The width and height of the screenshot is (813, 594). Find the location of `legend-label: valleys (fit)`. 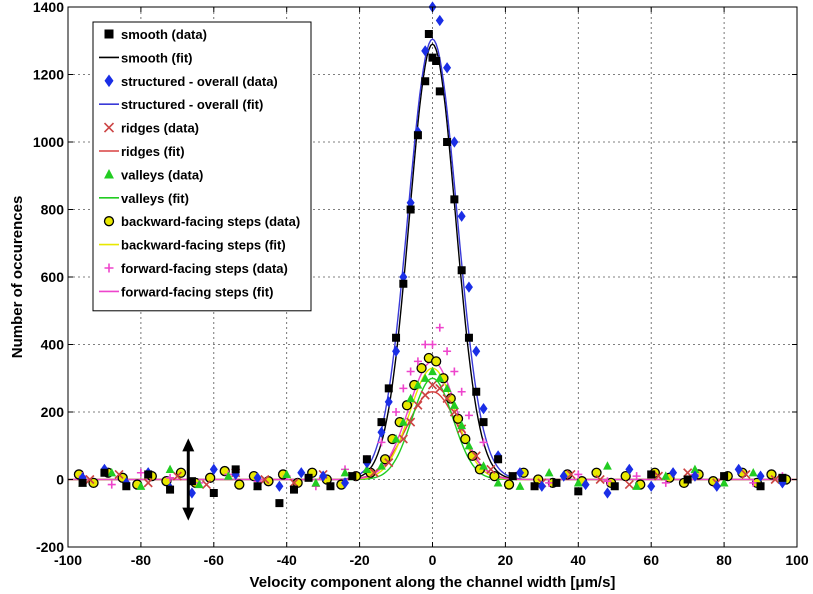

legend-label: valleys (fit) is located at coordinates (155, 198).